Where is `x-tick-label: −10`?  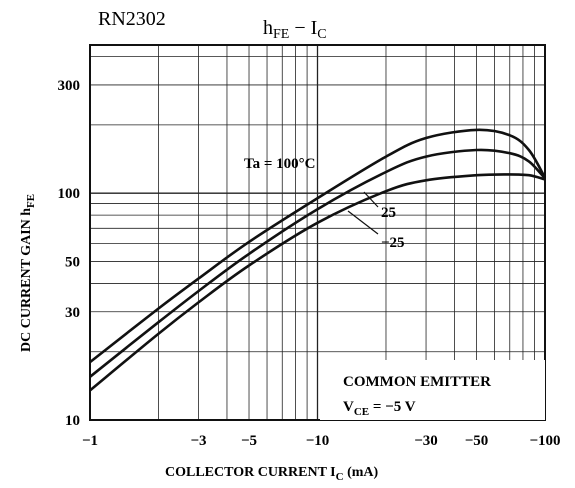
x-tick-label: −10 is located at coordinates (318, 441).